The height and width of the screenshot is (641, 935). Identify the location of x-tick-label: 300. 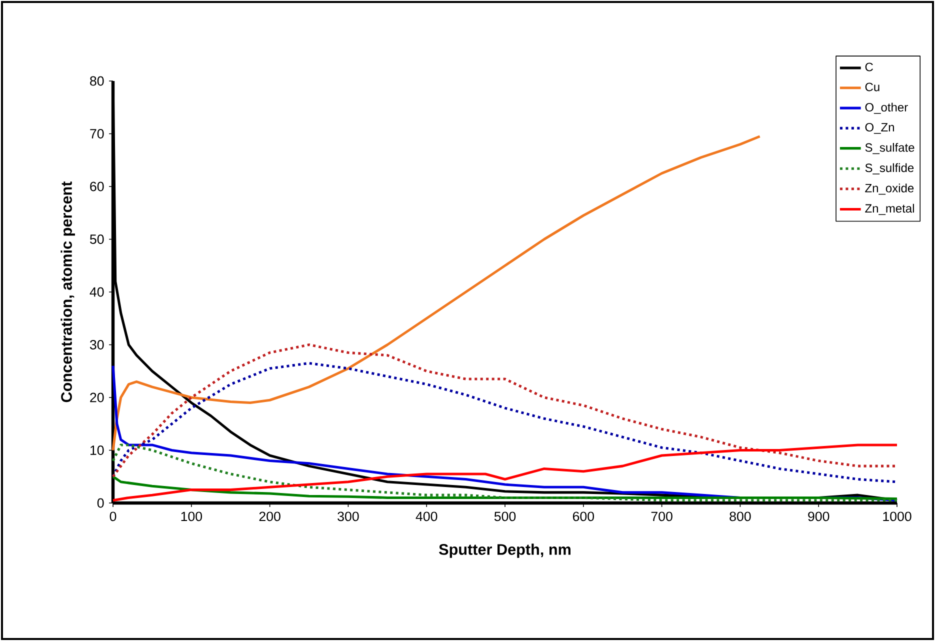
(348, 517).